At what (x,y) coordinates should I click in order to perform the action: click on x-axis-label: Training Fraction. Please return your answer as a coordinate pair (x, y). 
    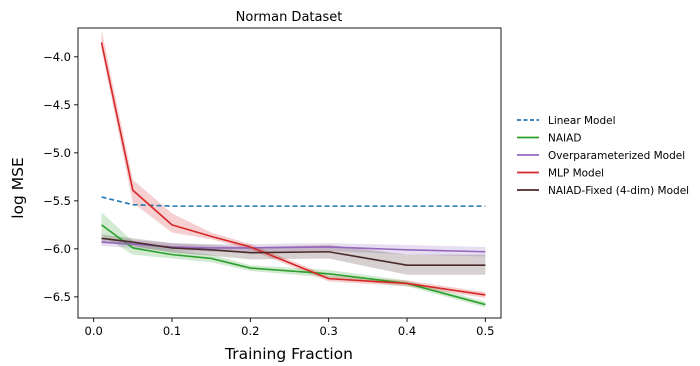
    Looking at the image, I should click on (288, 353).